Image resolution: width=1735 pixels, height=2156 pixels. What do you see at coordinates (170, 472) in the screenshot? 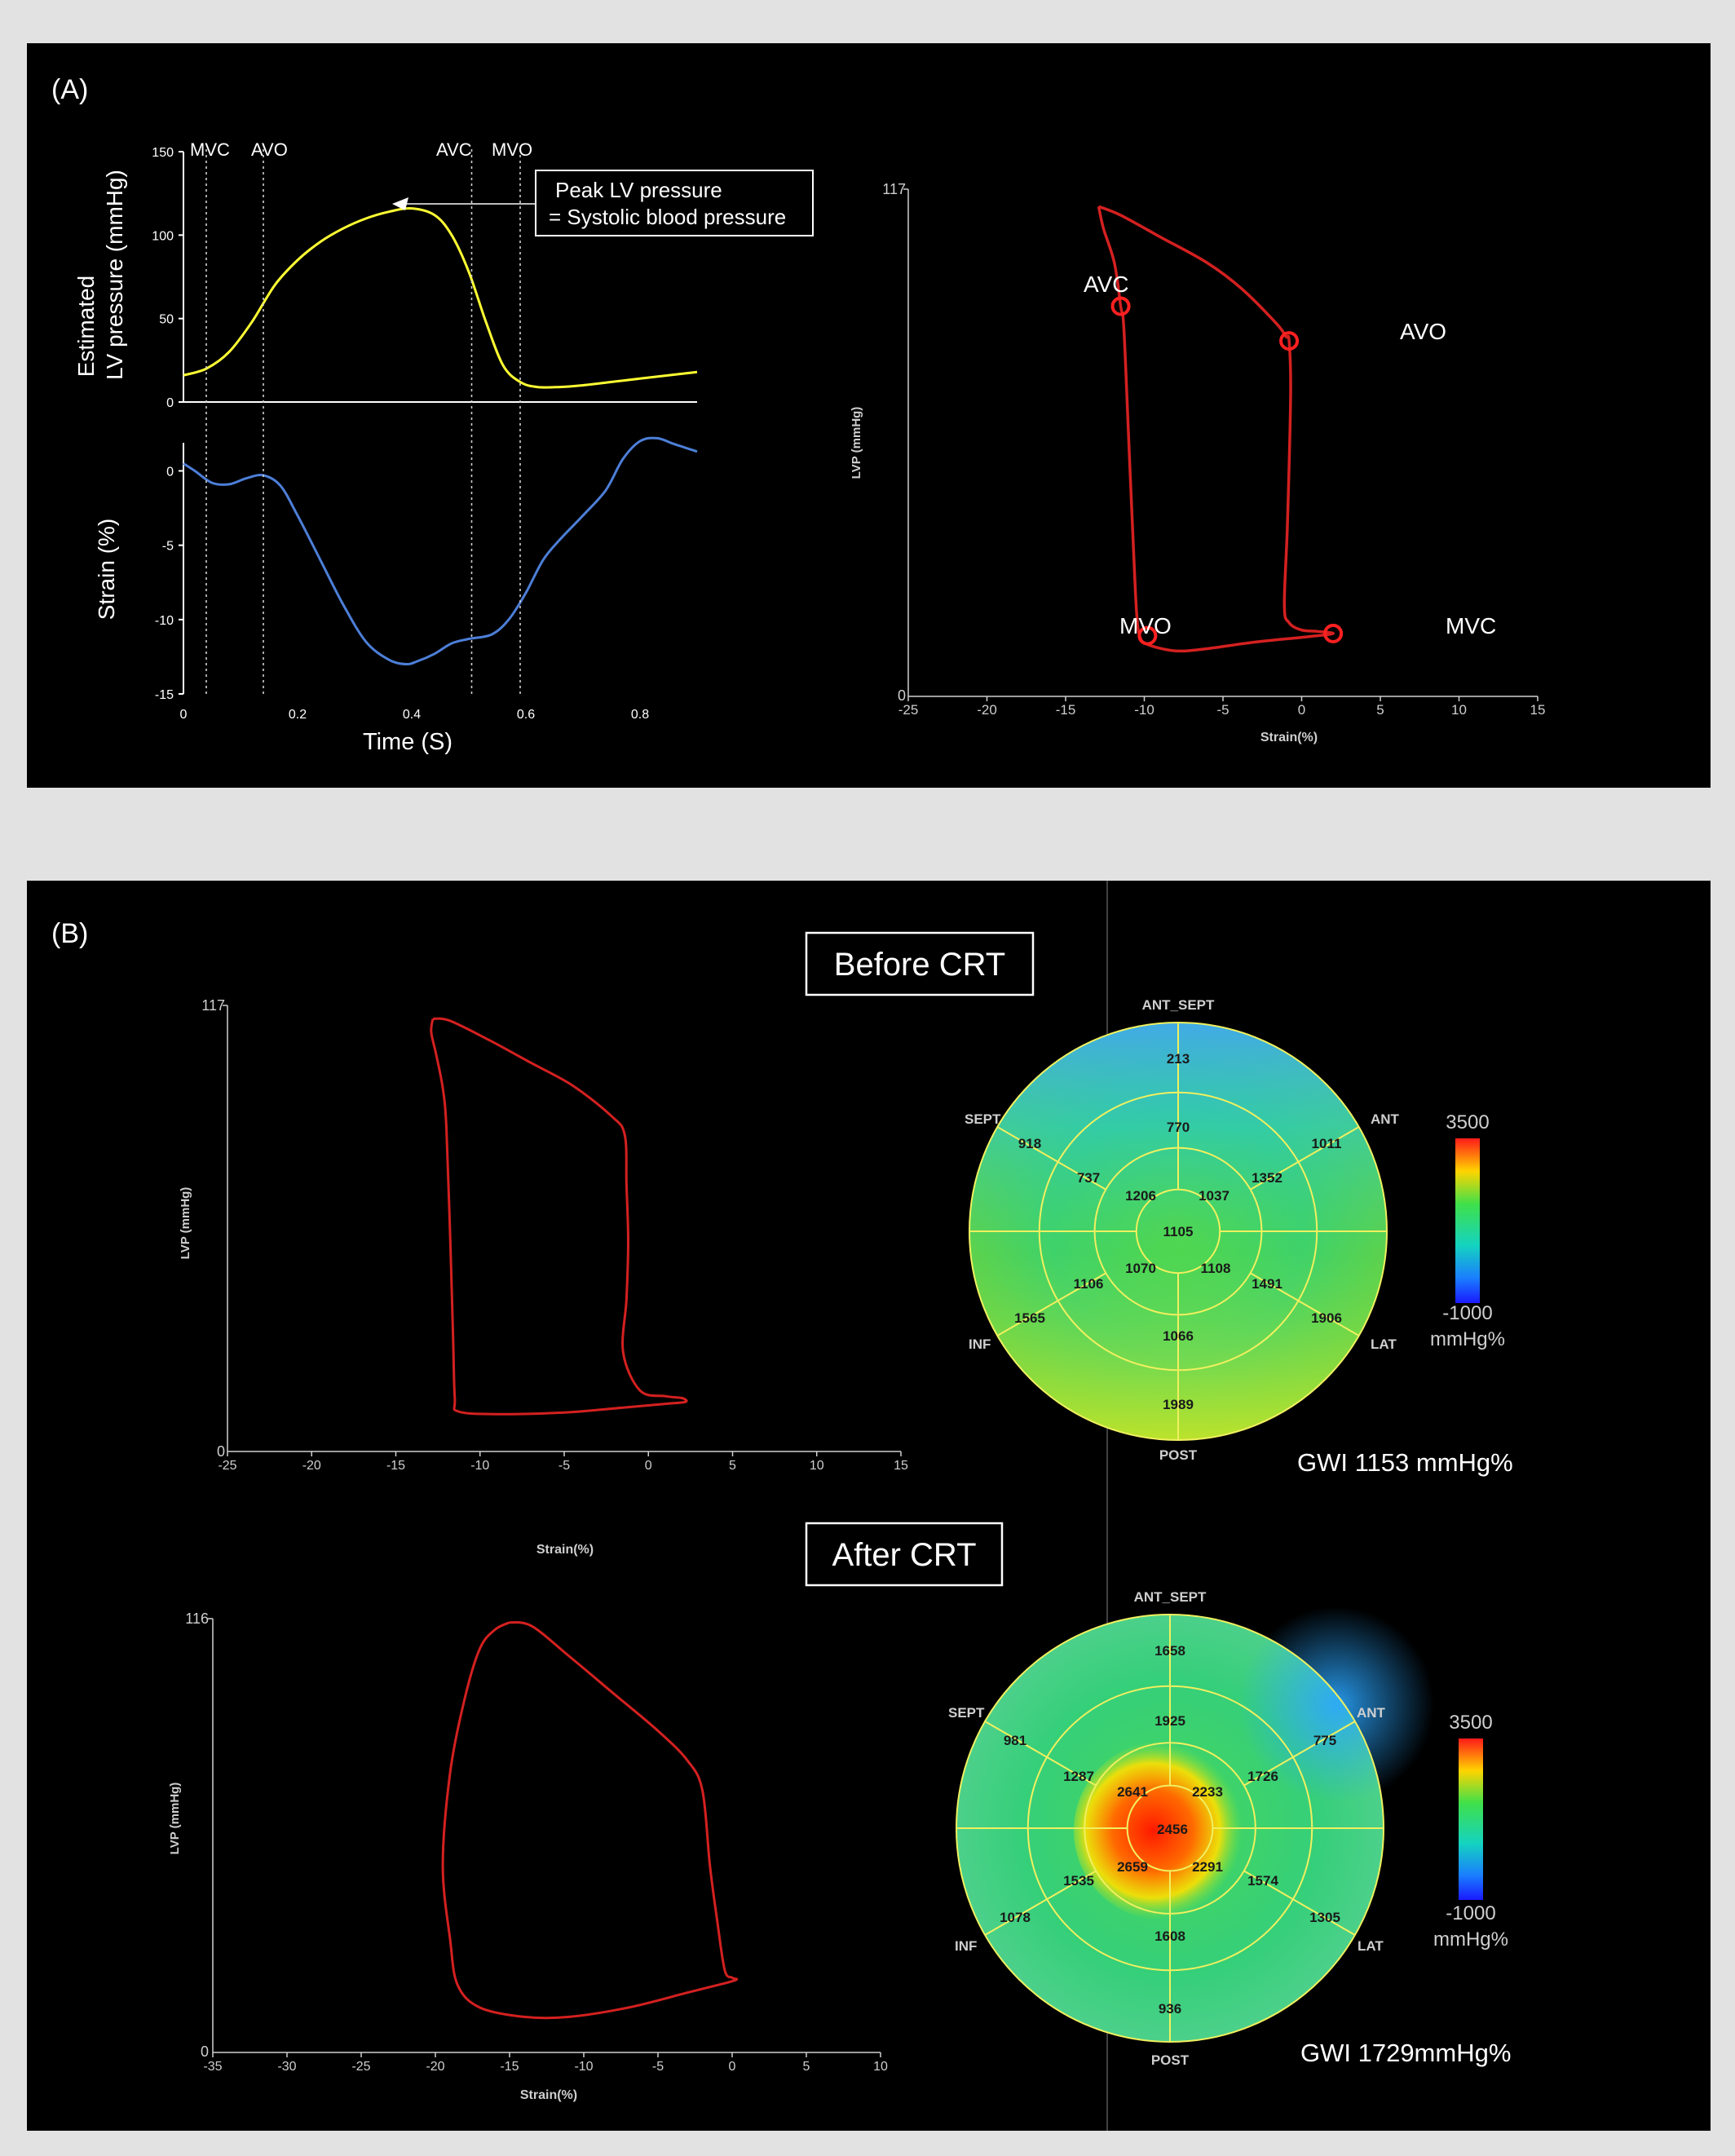
I see `strain-ytick-label: 0` at bounding box center [170, 472].